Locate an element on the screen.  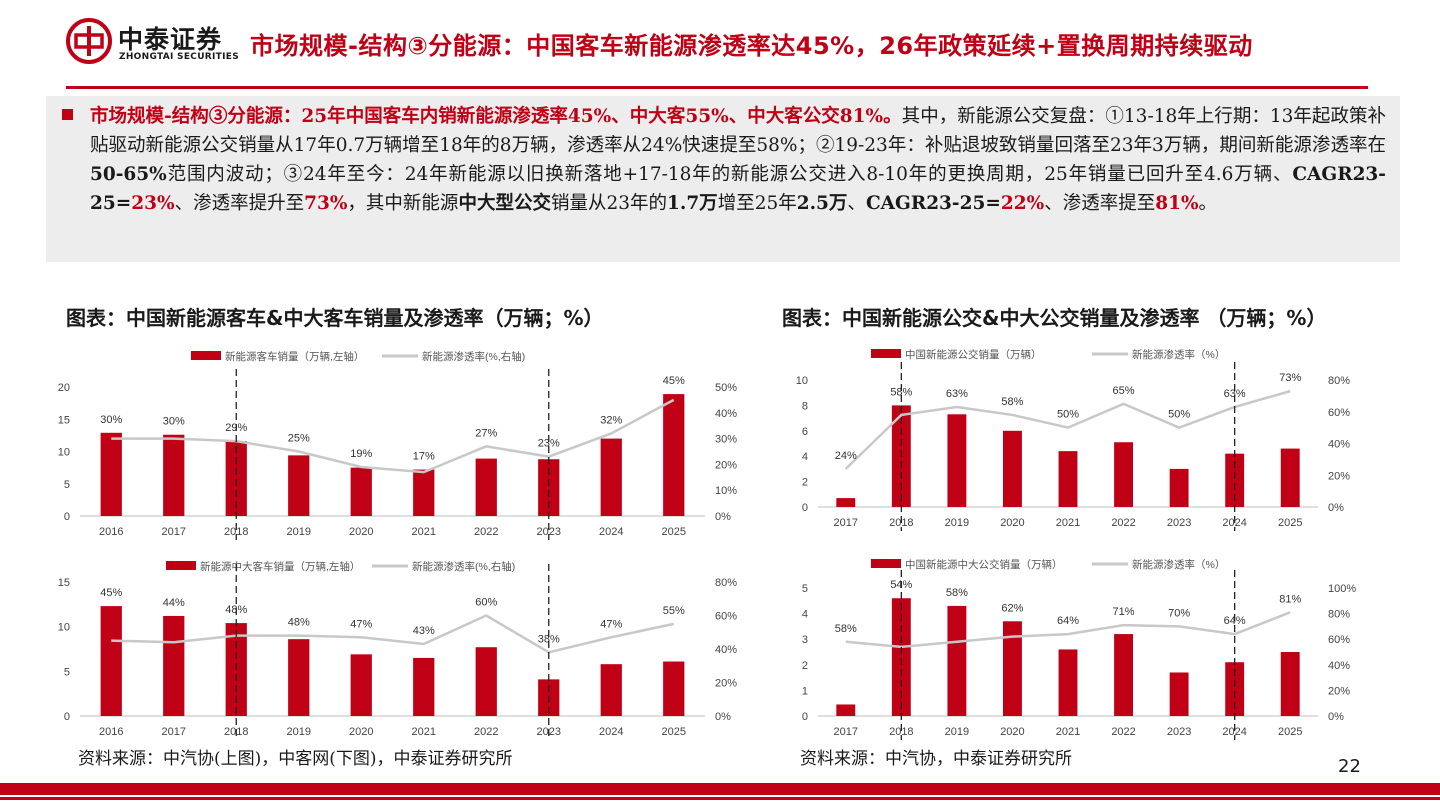
data-label: 24% is located at coordinates (846, 456).